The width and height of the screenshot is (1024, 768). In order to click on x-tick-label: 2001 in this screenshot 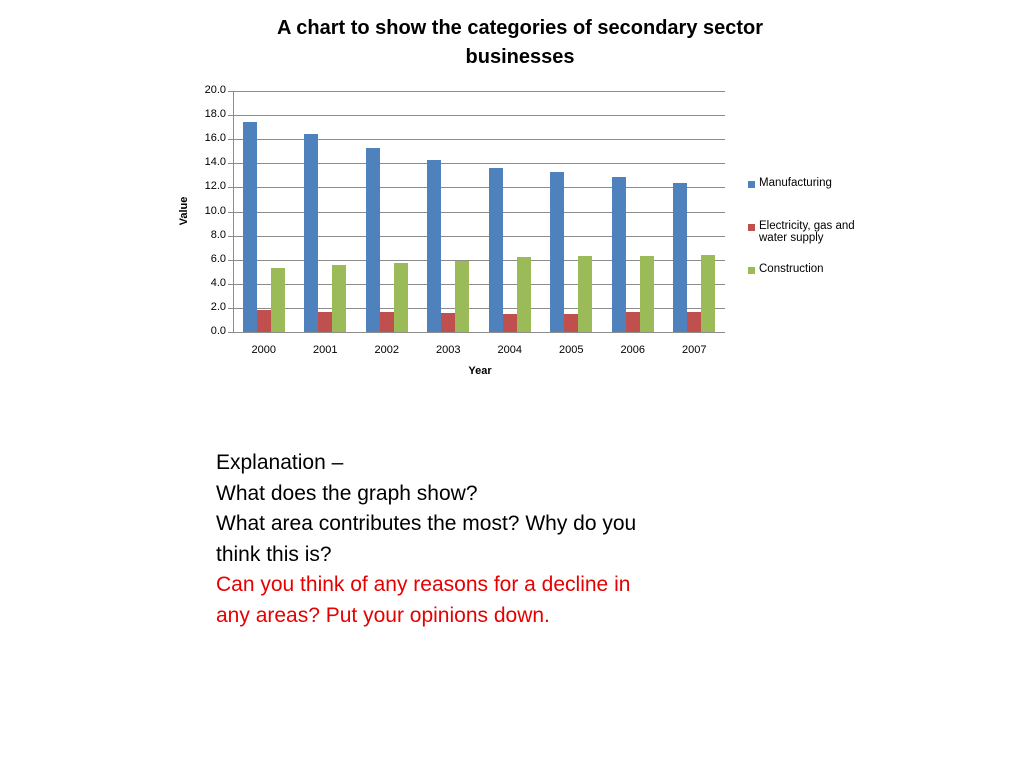, I will do `click(325, 350)`.